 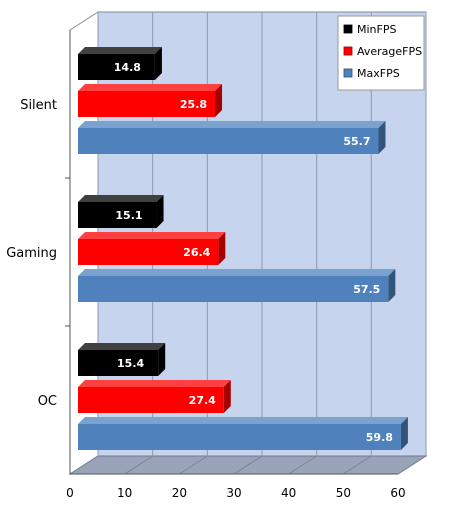 What do you see at coordinates (127, 67) in the screenshot?
I see `data-label: 14.8` at bounding box center [127, 67].